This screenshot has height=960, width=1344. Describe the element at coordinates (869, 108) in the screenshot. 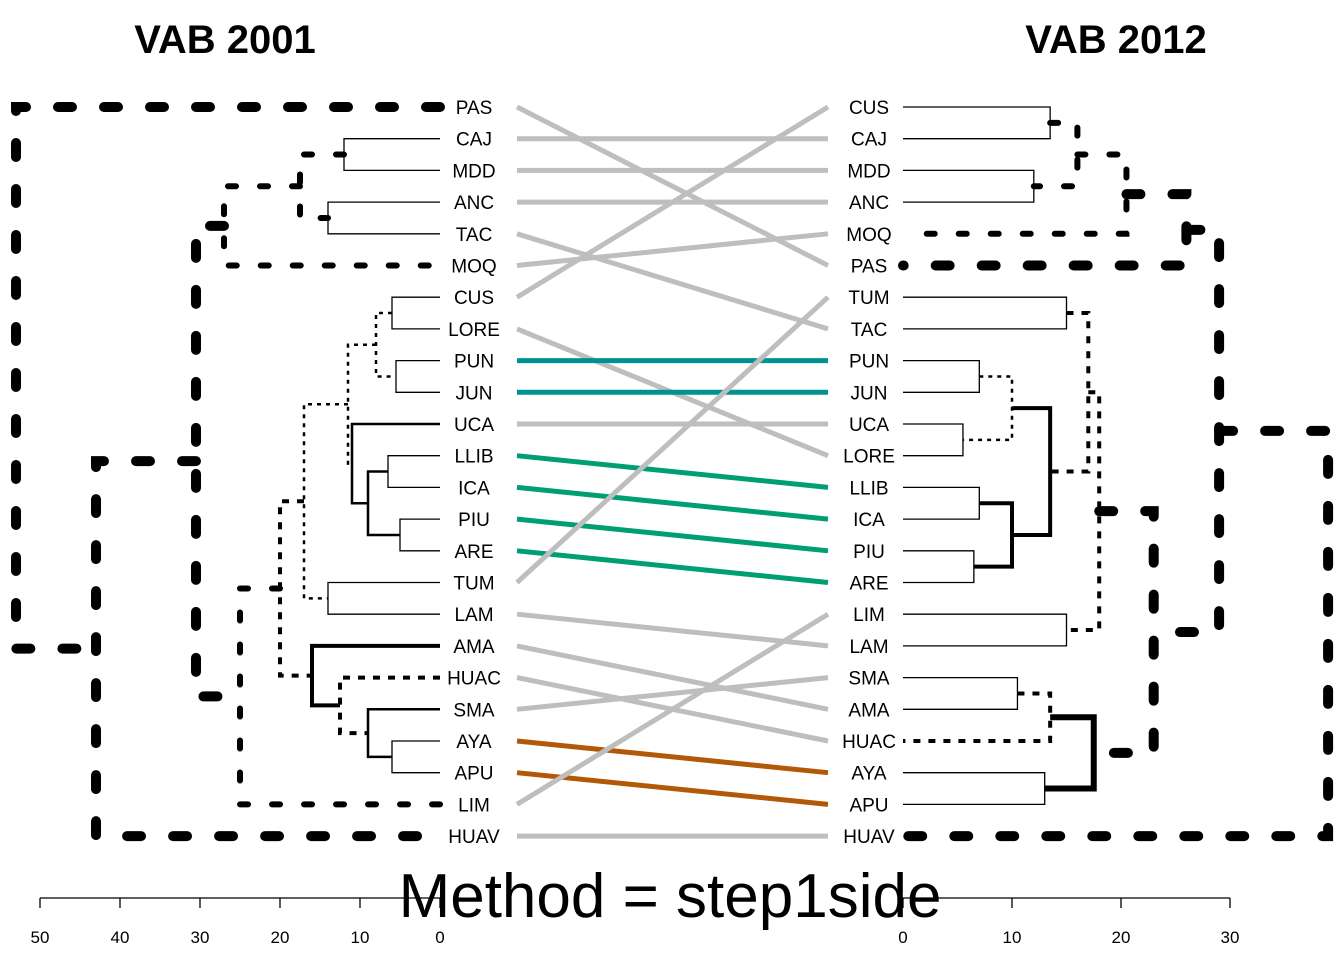

I see `right-leaf-label: CUS` at that location.